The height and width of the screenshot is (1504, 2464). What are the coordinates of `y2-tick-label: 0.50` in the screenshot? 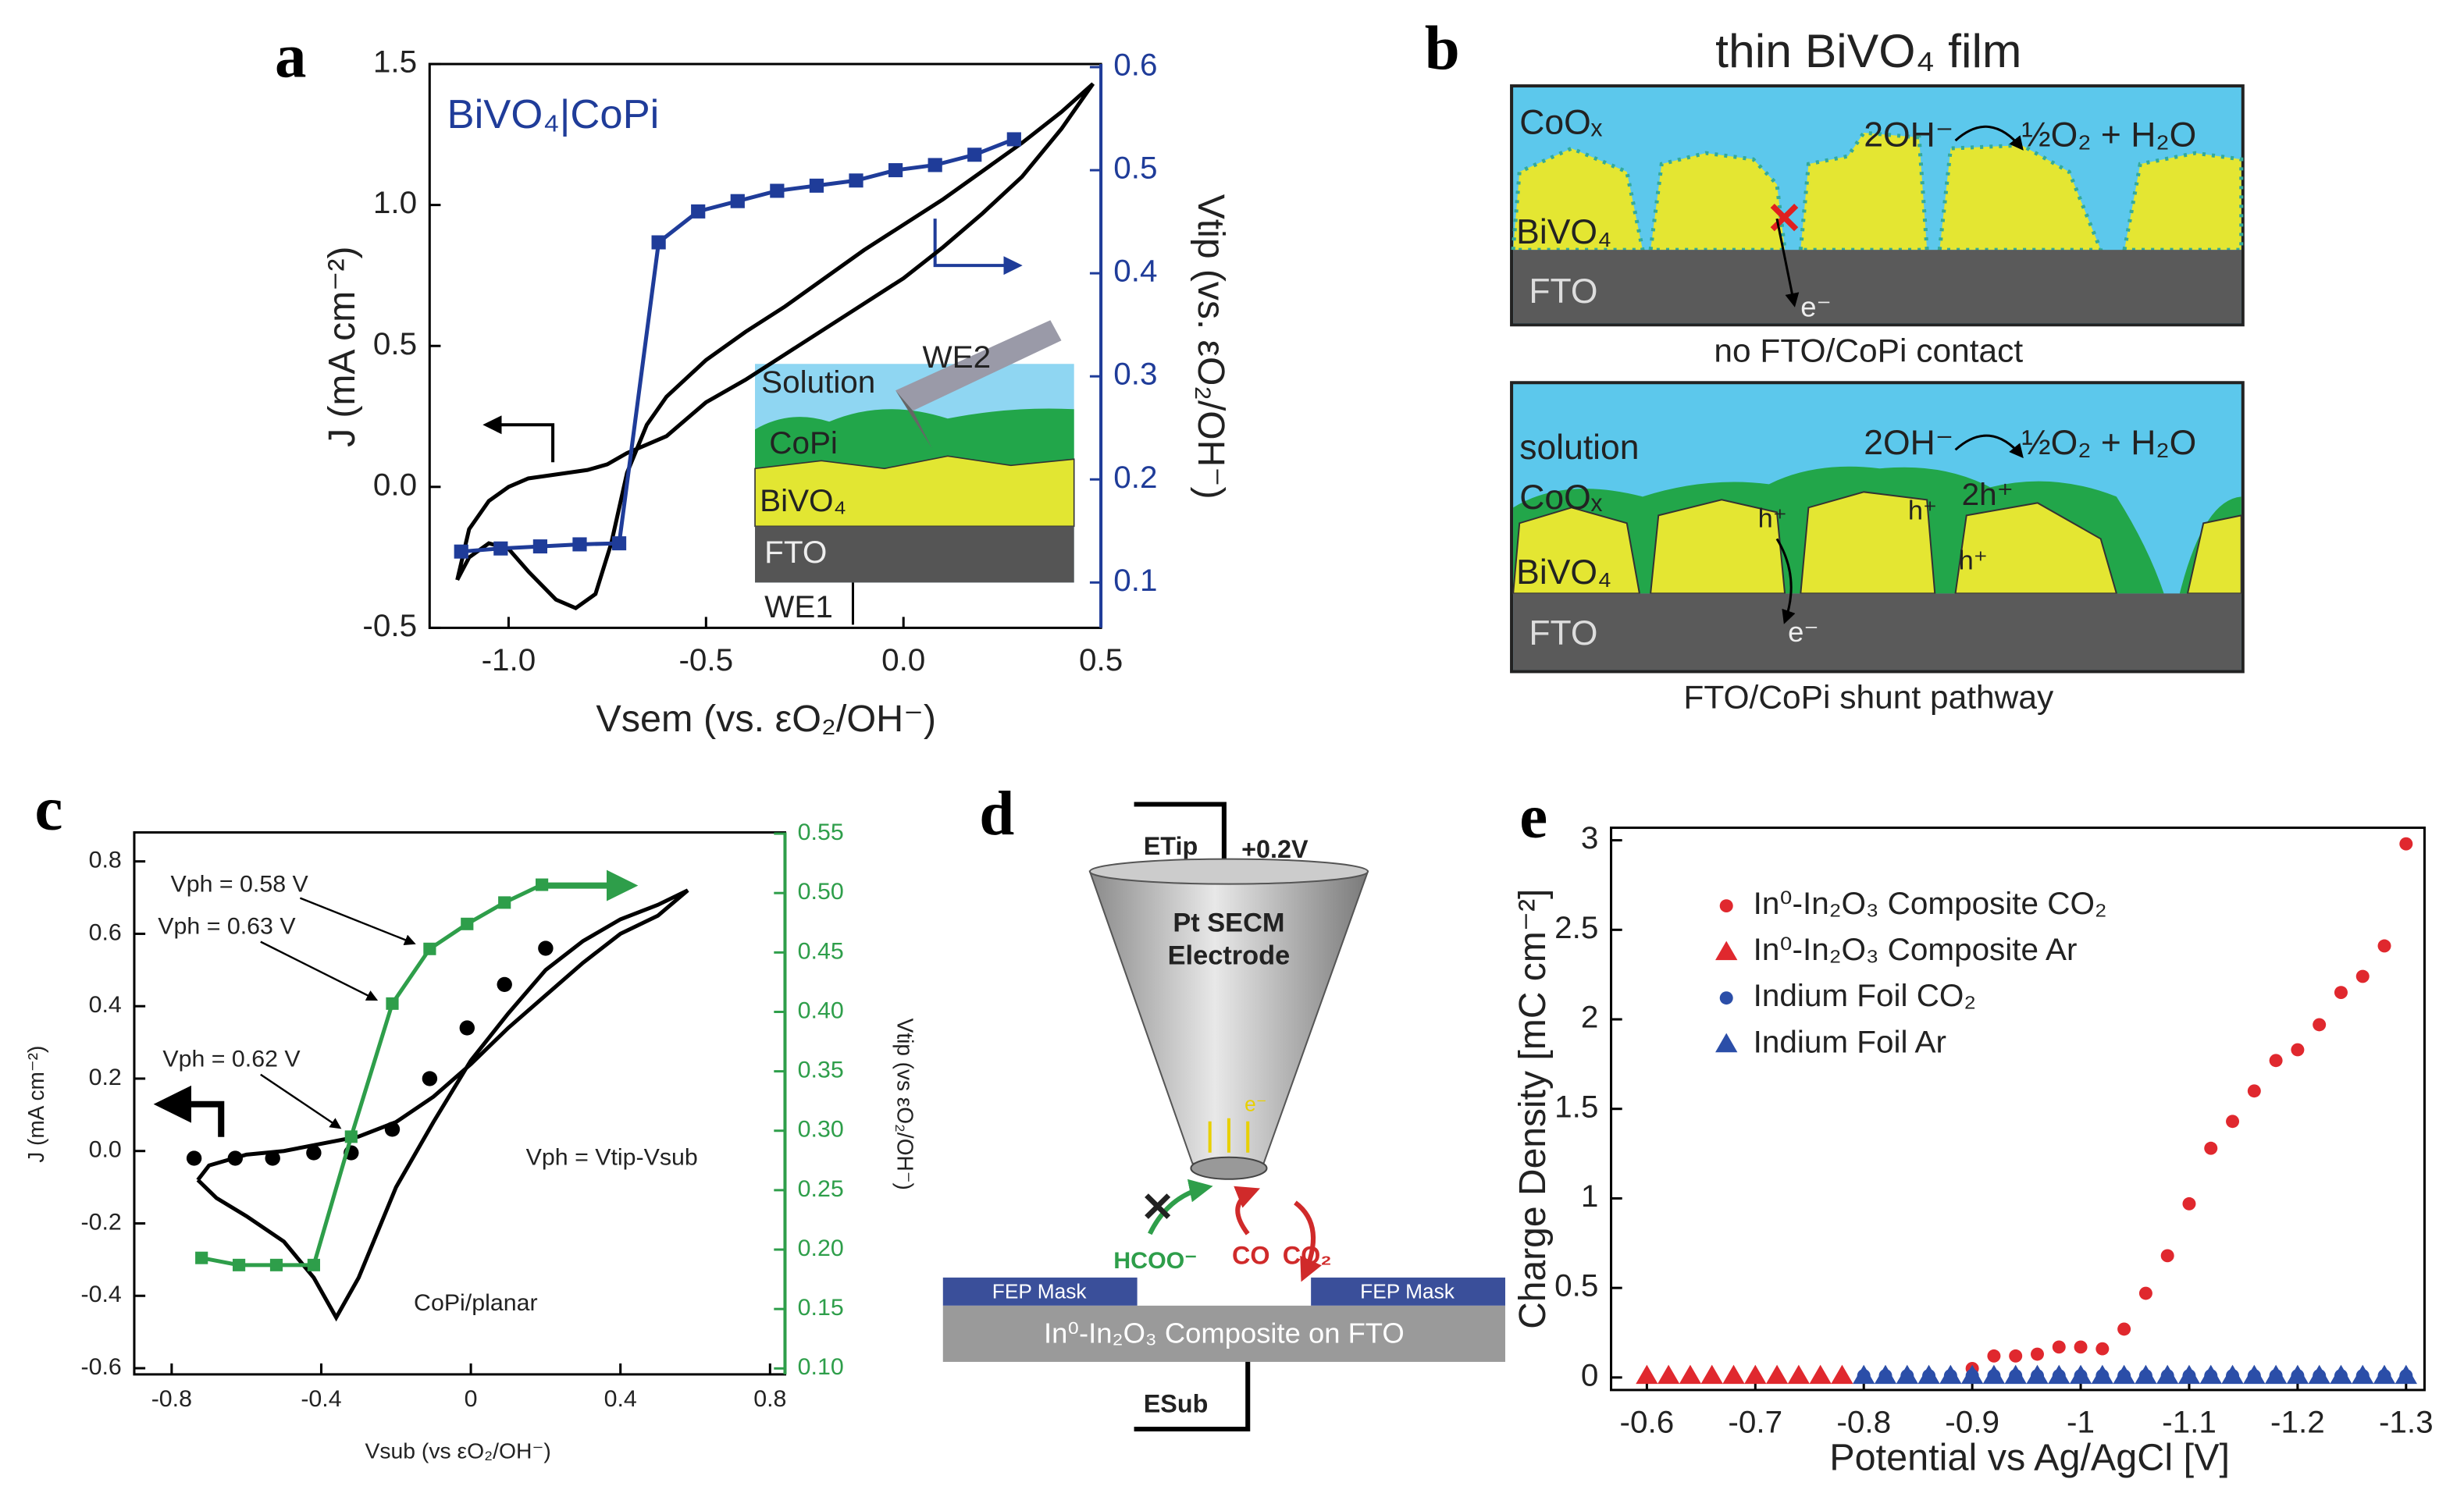 It's located at (821, 892).